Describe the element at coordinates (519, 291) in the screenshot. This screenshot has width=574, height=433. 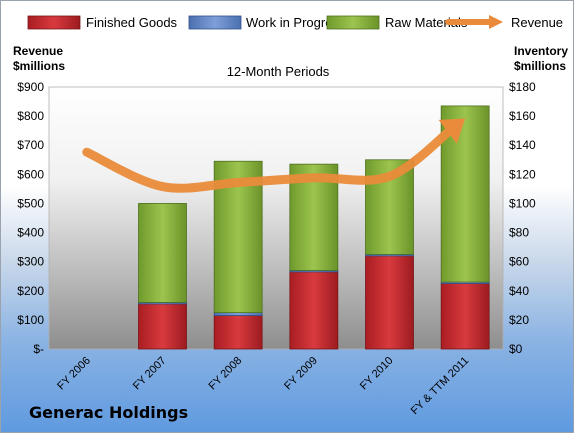
I see `right-tick-label: $40` at that location.